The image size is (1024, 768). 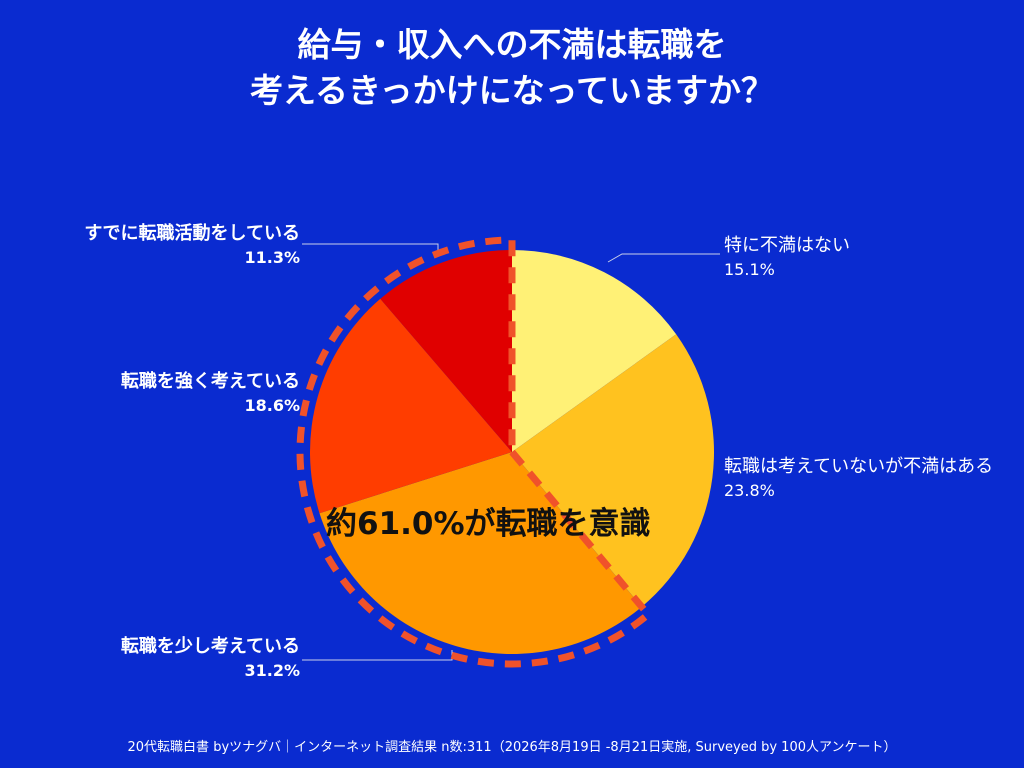 I want to click on slice-label-1-value: 23.8%, so click(x=749, y=490).